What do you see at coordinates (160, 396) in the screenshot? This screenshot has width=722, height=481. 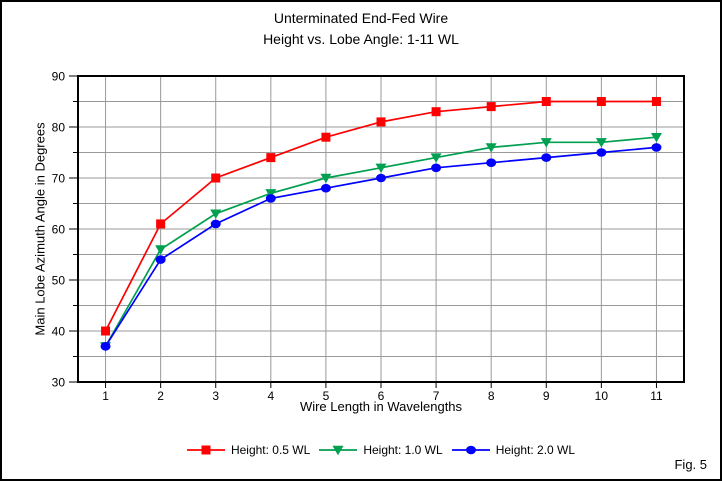 I see `x-tick-label: 2` at bounding box center [160, 396].